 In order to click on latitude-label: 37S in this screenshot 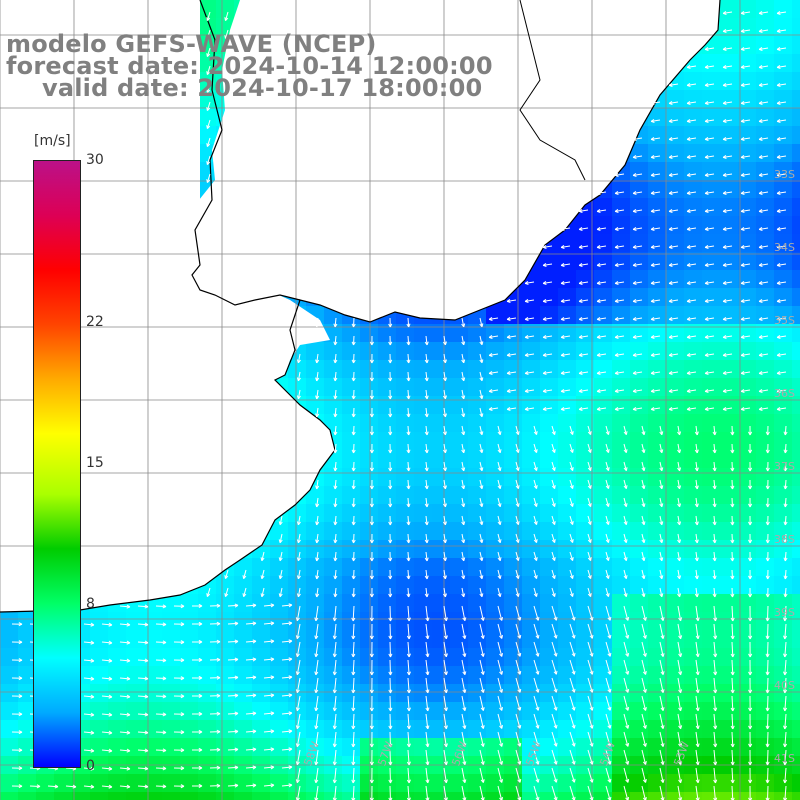, I will do `click(784, 466)`.